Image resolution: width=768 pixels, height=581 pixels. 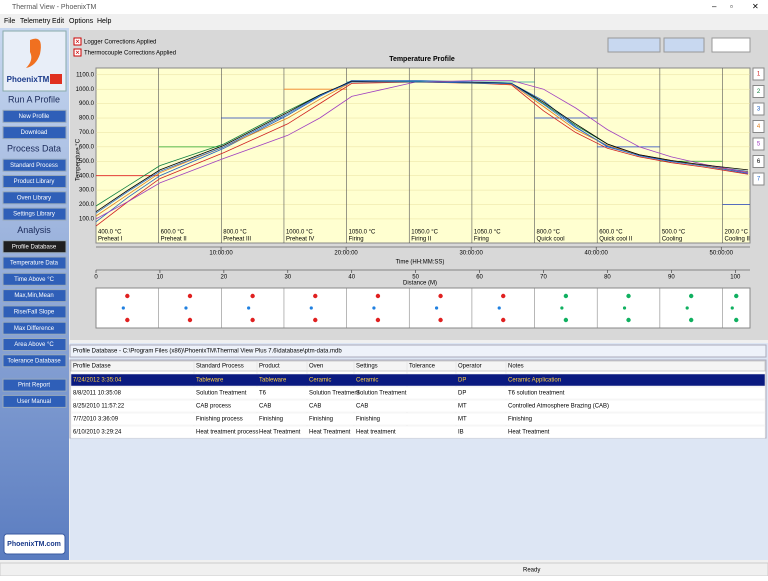 I want to click on y-tick-label: 400.0, so click(x=87, y=176).